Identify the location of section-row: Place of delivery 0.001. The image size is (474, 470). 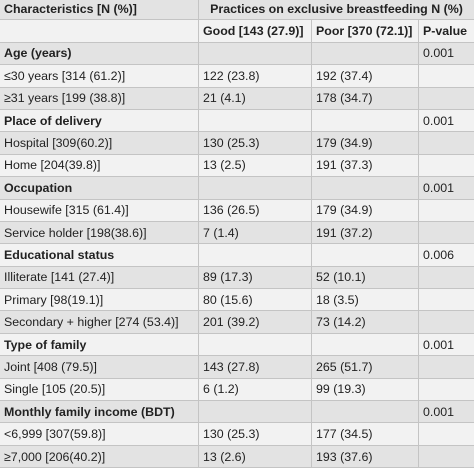
(237, 120).